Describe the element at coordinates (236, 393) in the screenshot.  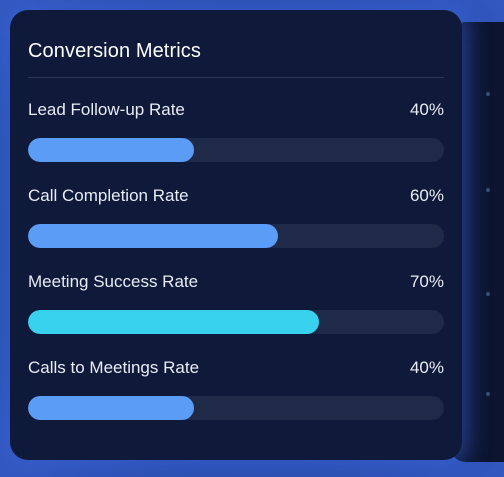
I see `metric-calls-to-meetings-rate: Calls to Meetings Rate 40%` at that location.